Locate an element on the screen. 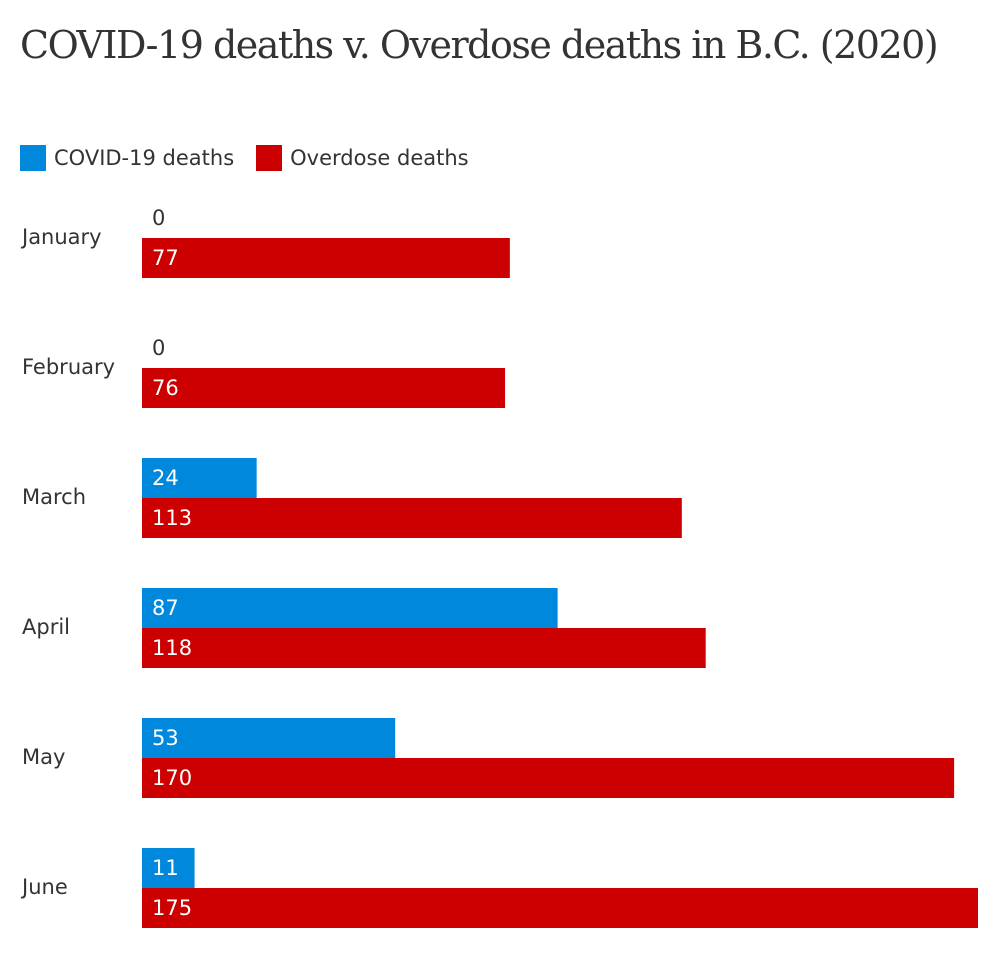 This screenshot has height=976, width=1000. bar-overdose-may is located at coordinates (548, 778).